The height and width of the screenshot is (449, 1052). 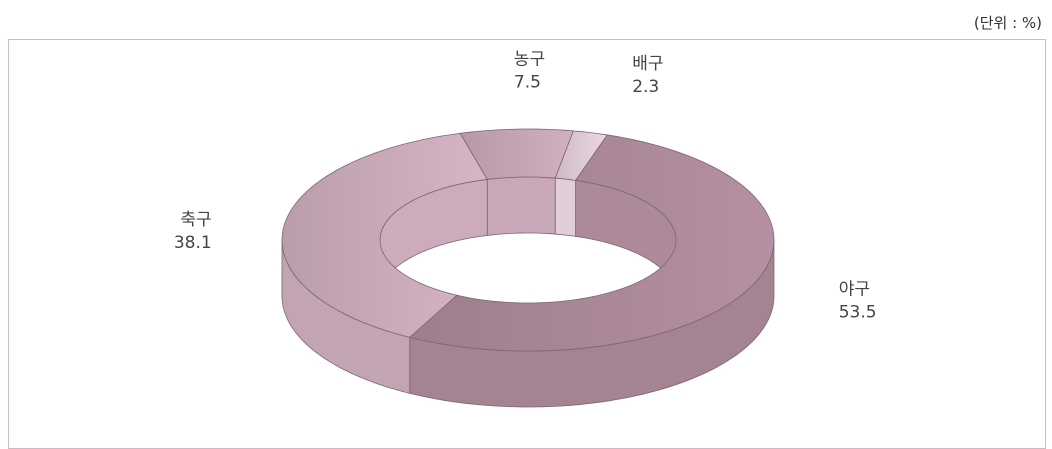 I want to click on slice-name-label: 농구, so click(x=529, y=60).